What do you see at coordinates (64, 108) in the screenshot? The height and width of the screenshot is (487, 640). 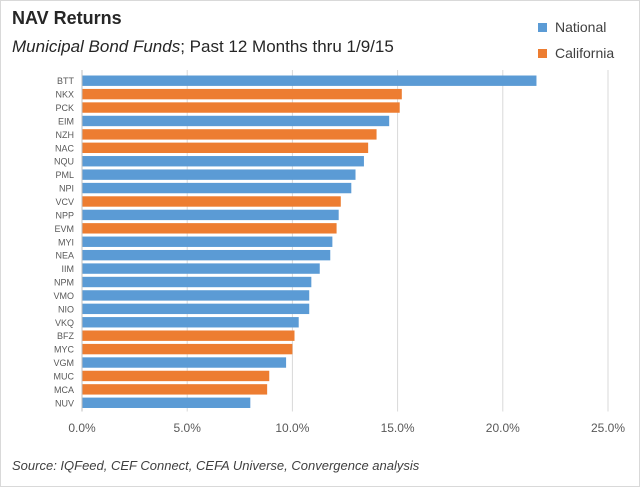 I see `y-tick-label: PCK` at bounding box center [64, 108].